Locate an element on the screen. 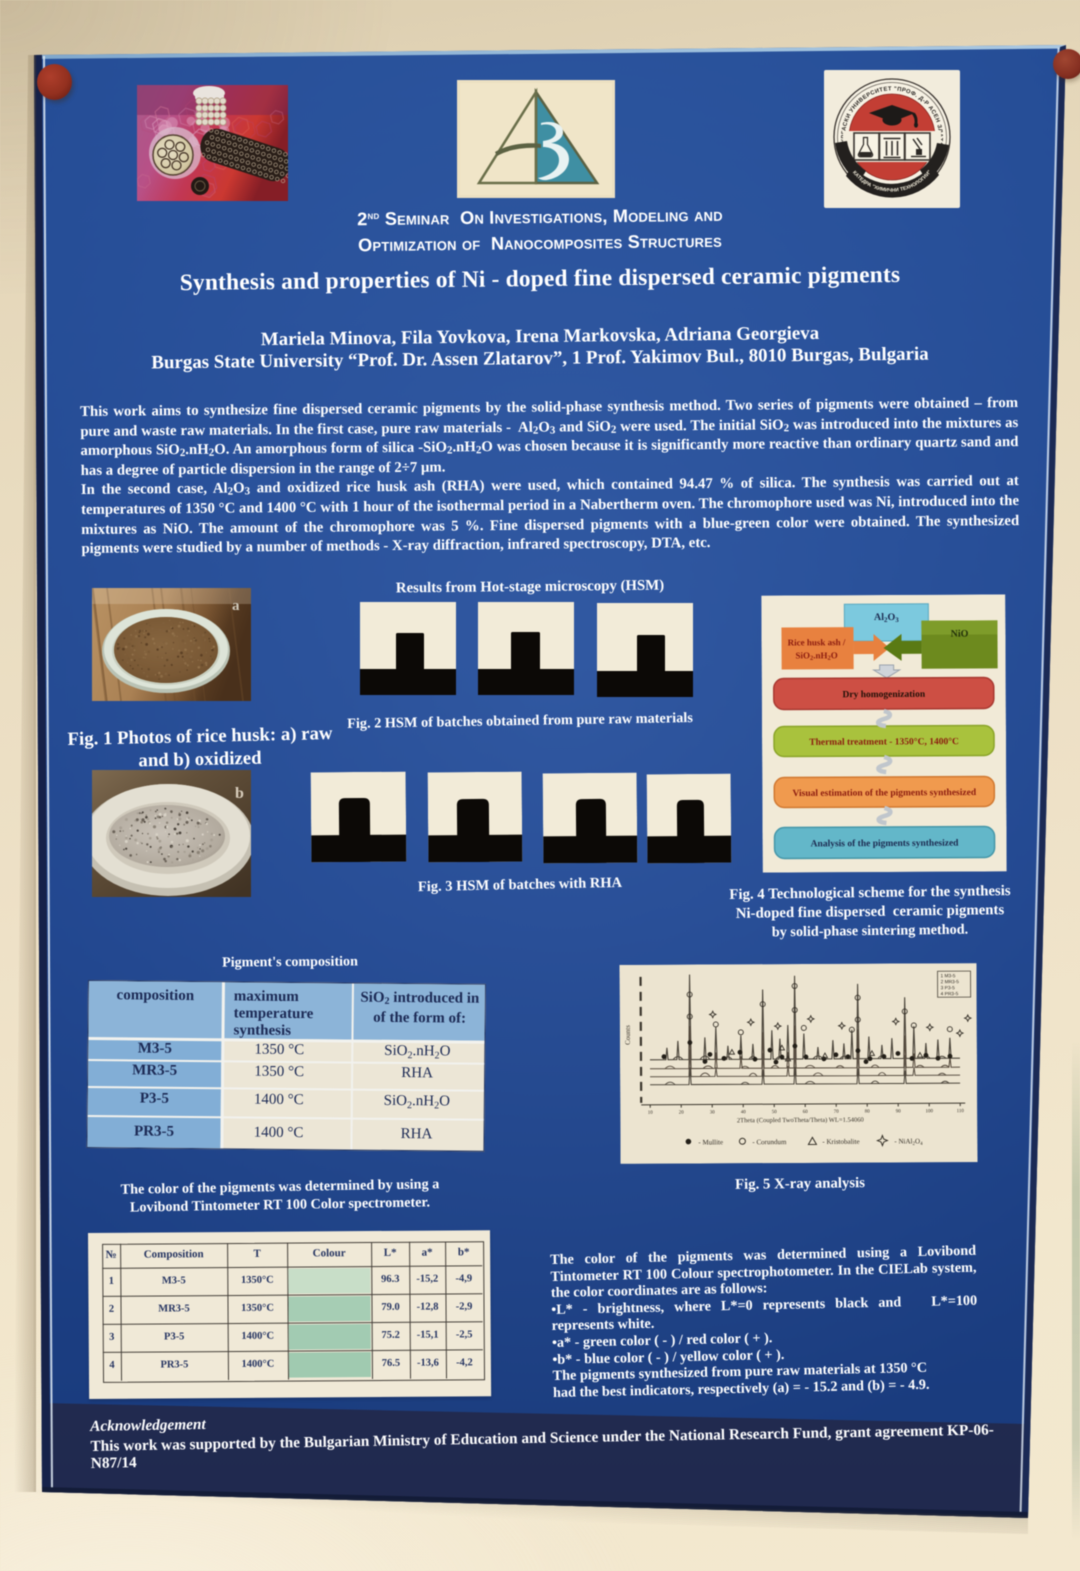 The height and width of the screenshot is (1571, 1080). svg-text: Counts is located at coordinates (628, 1035).